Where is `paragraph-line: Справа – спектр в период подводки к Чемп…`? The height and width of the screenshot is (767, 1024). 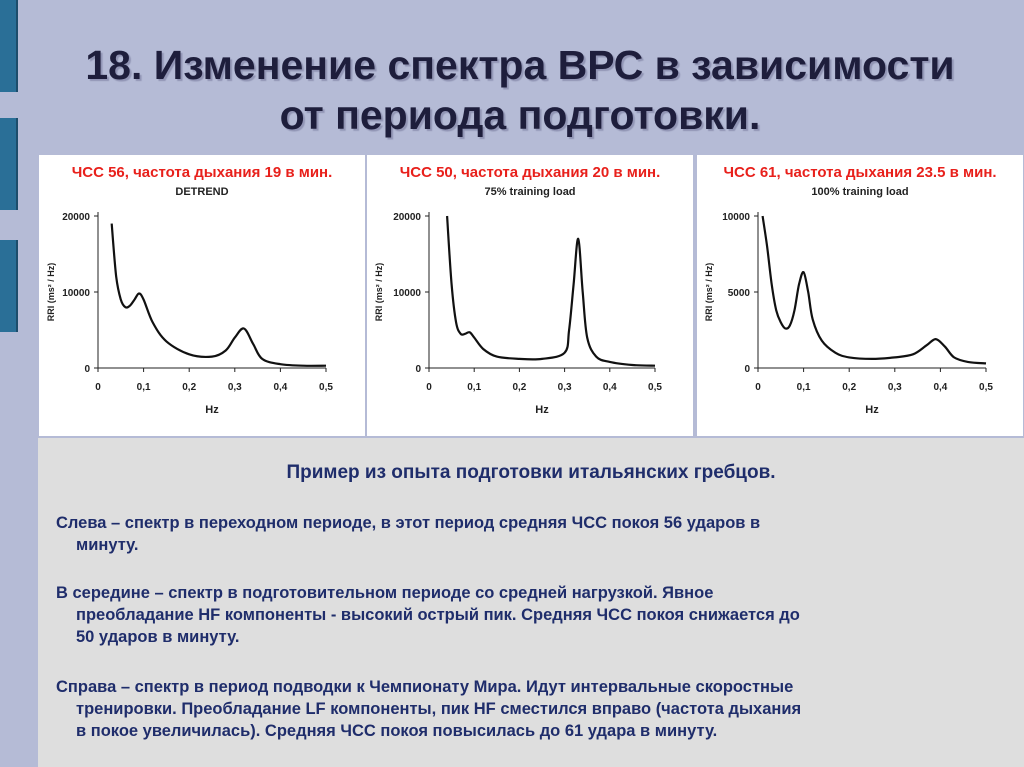 paragraph-line: Справа – спектр в период подводки к Чемп… is located at coordinates (425, 687).